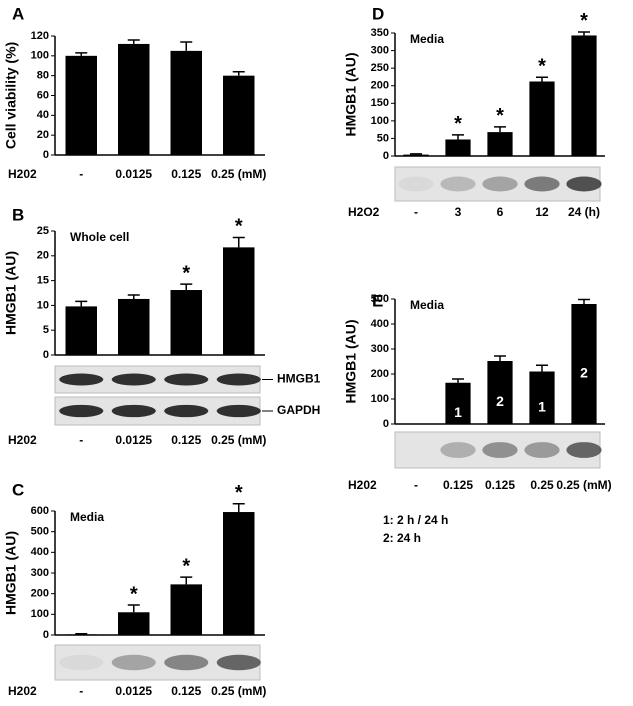 Image resolution: width=633 pixels, height=706 pixels. Describe the element at coordinates (11, 95) in the screenshot. I see `y-axis-label: Cell viability (%)` at that location.